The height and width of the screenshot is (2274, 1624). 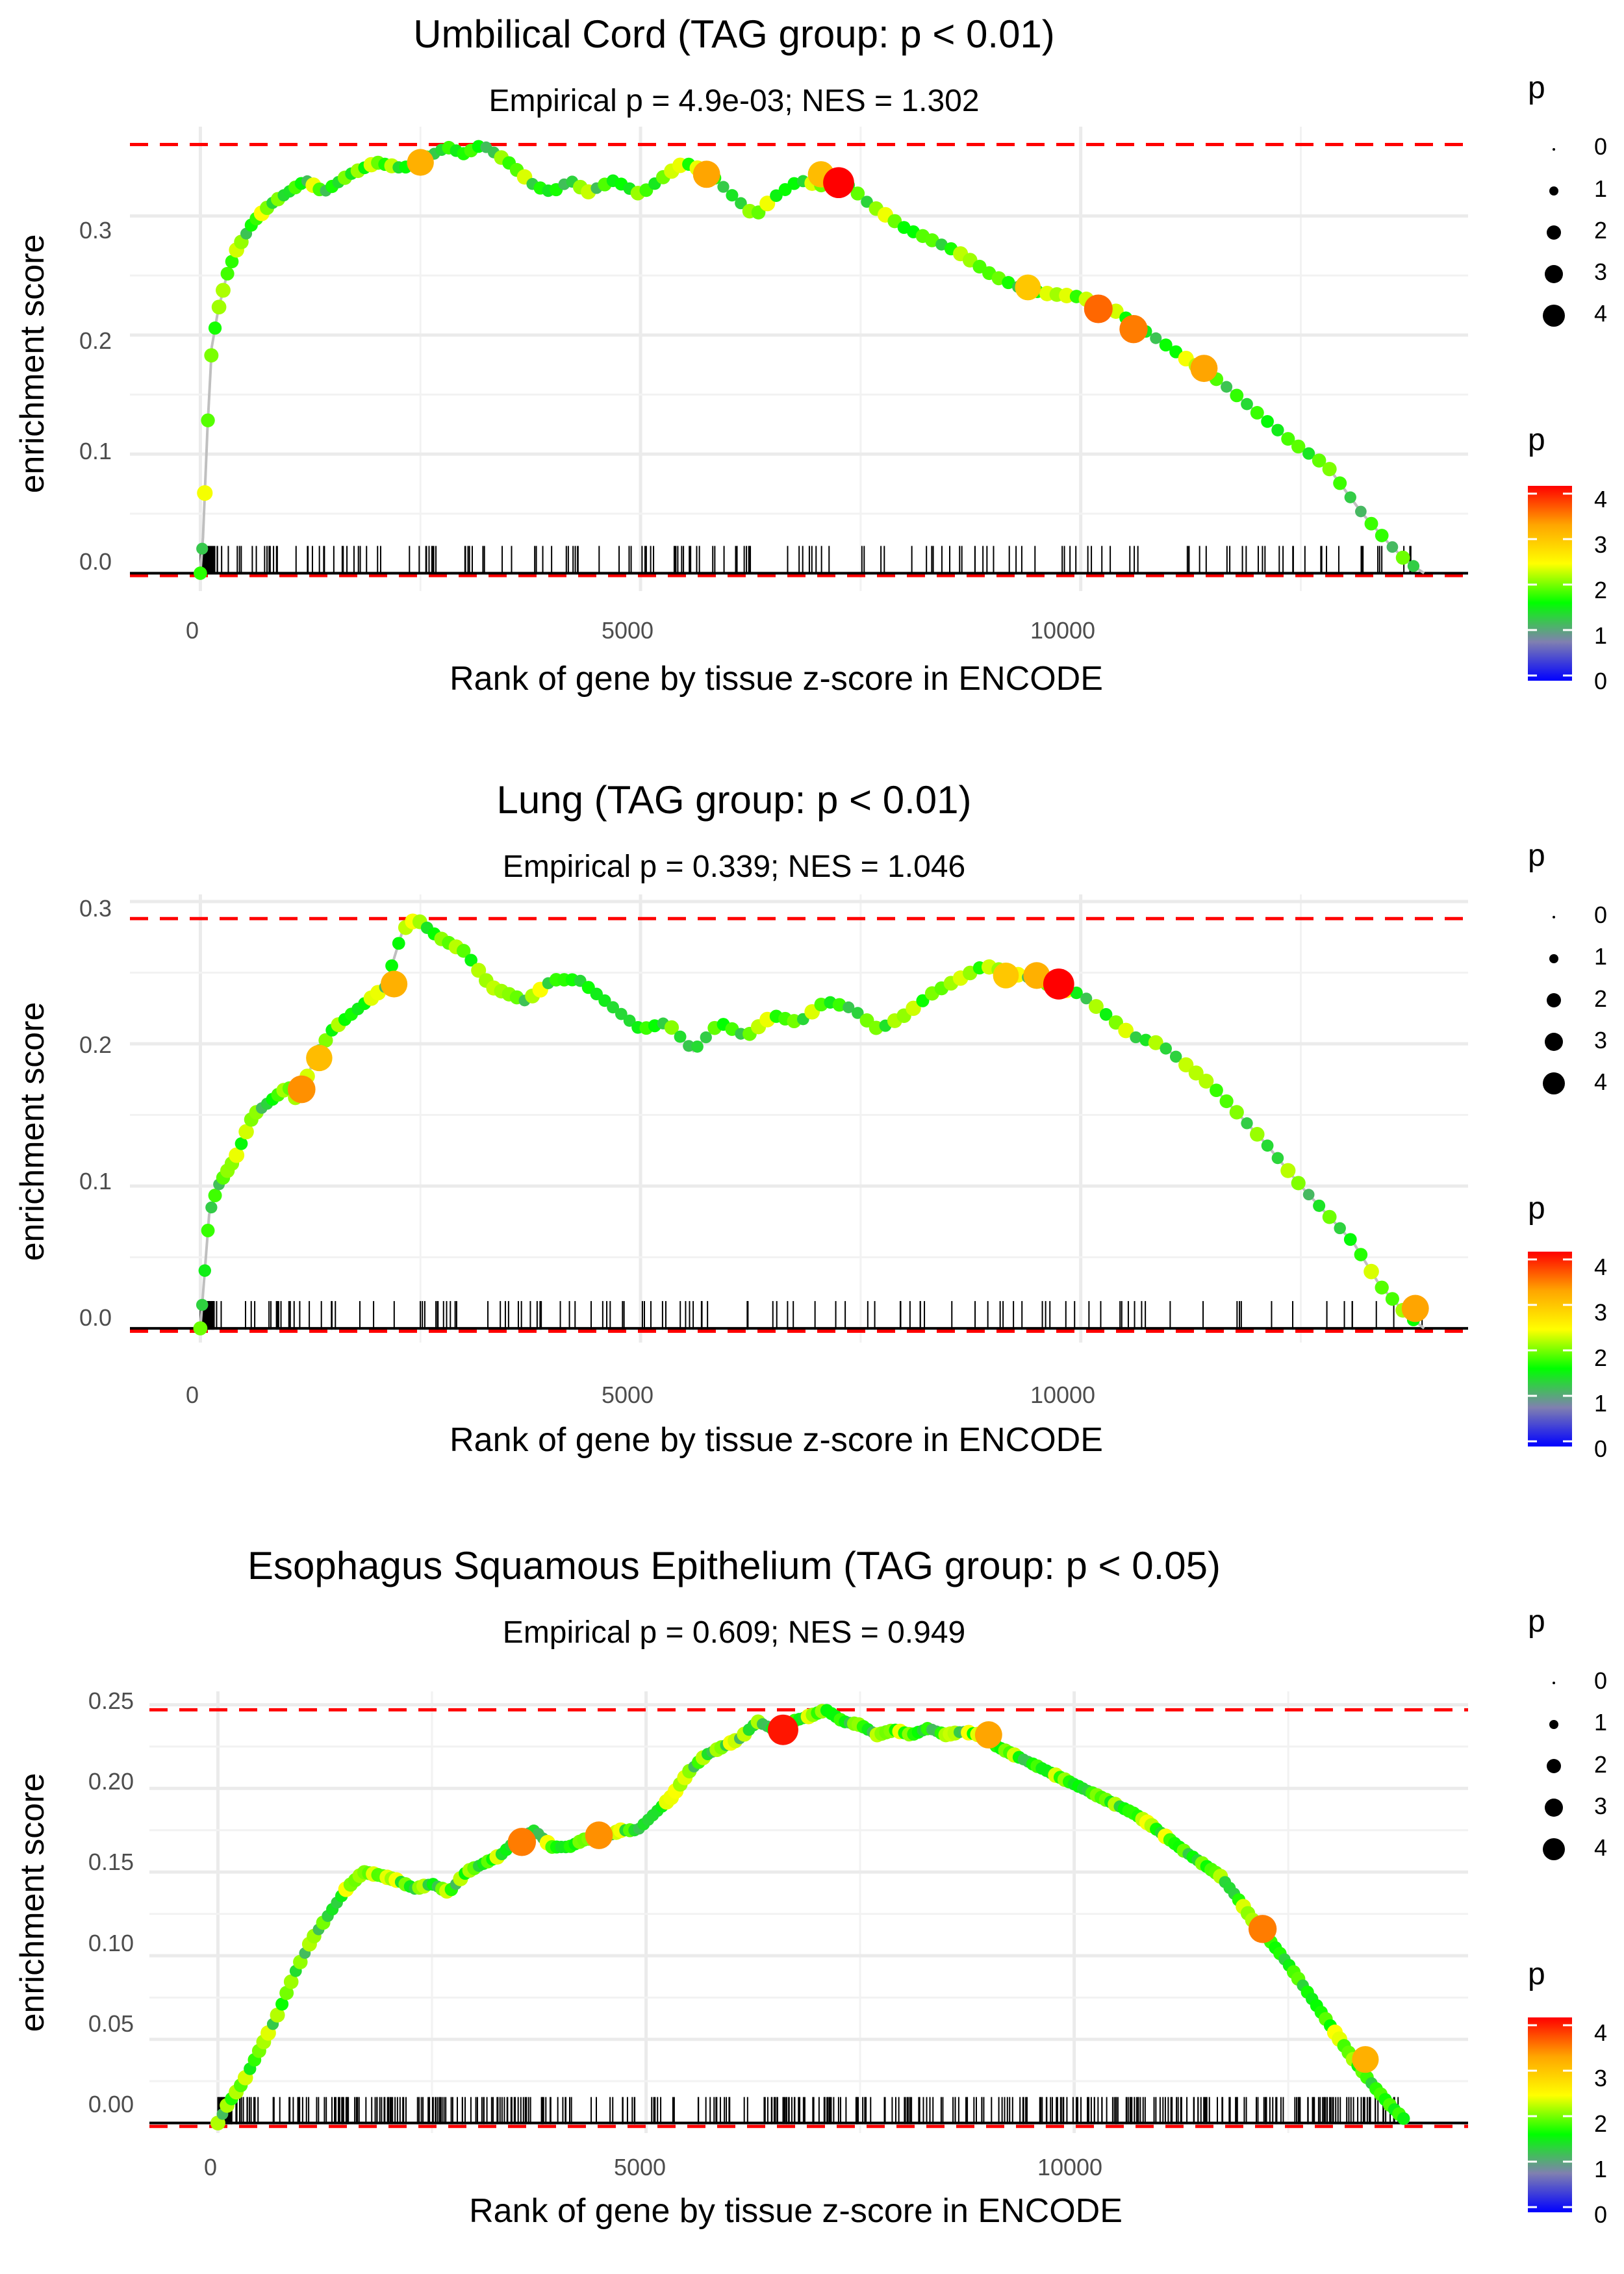 I want to click on x-tick-label: 10000, so click(x=1063, y=630).